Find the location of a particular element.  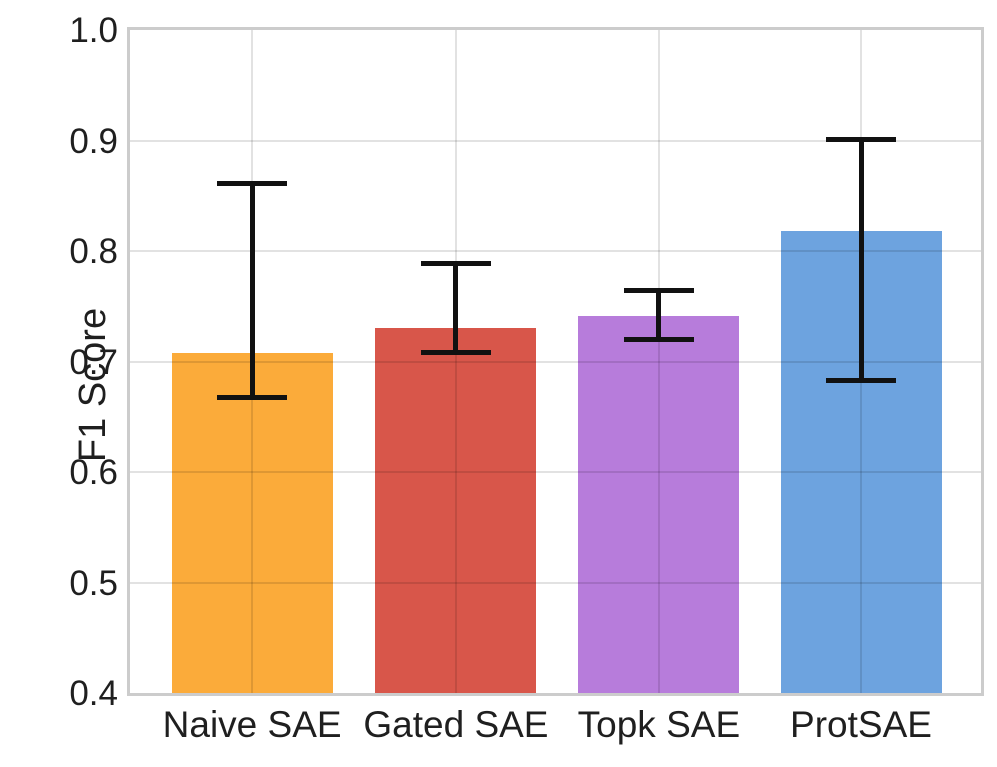

x-tick-label-gated-sae: Gated SAE is located at coordinates (456, 724).